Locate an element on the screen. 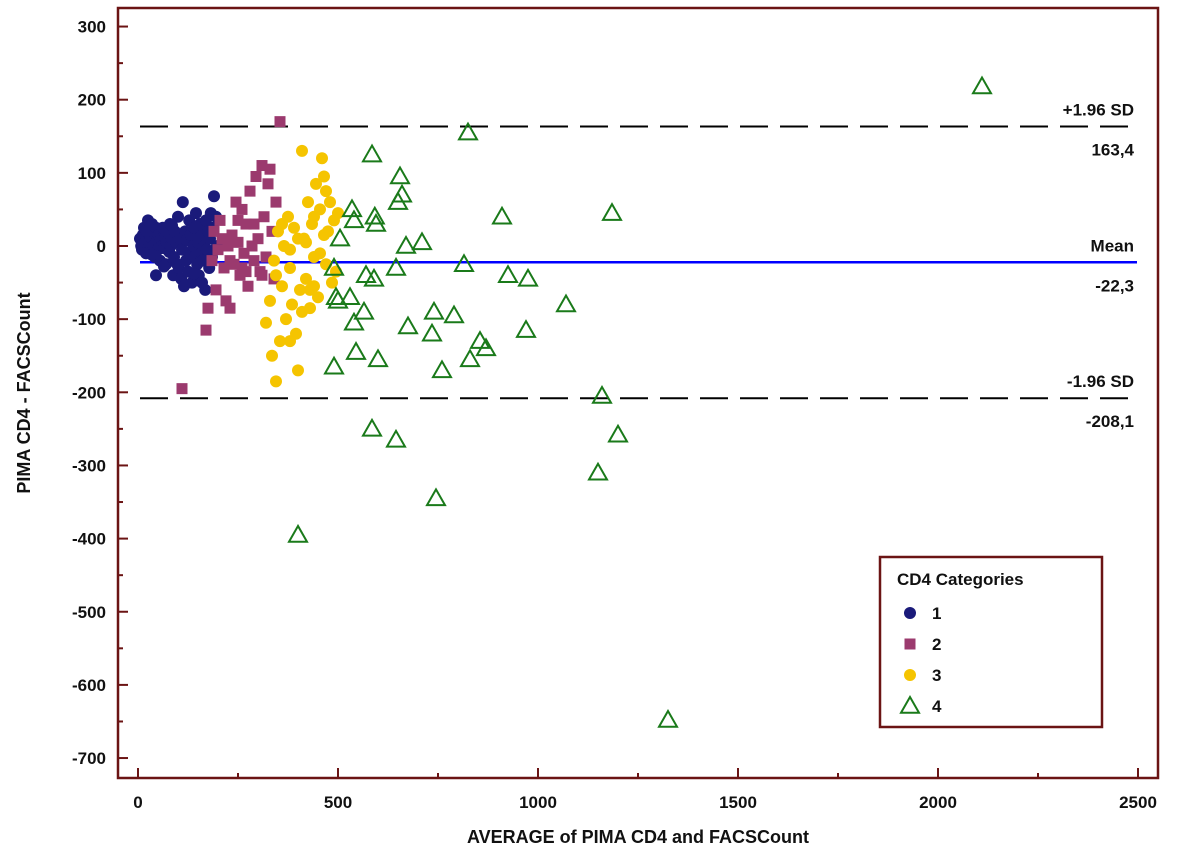 This screenshot has height=853, width=1178. y-tick-label: -200 is located at coordinates (89, 392).